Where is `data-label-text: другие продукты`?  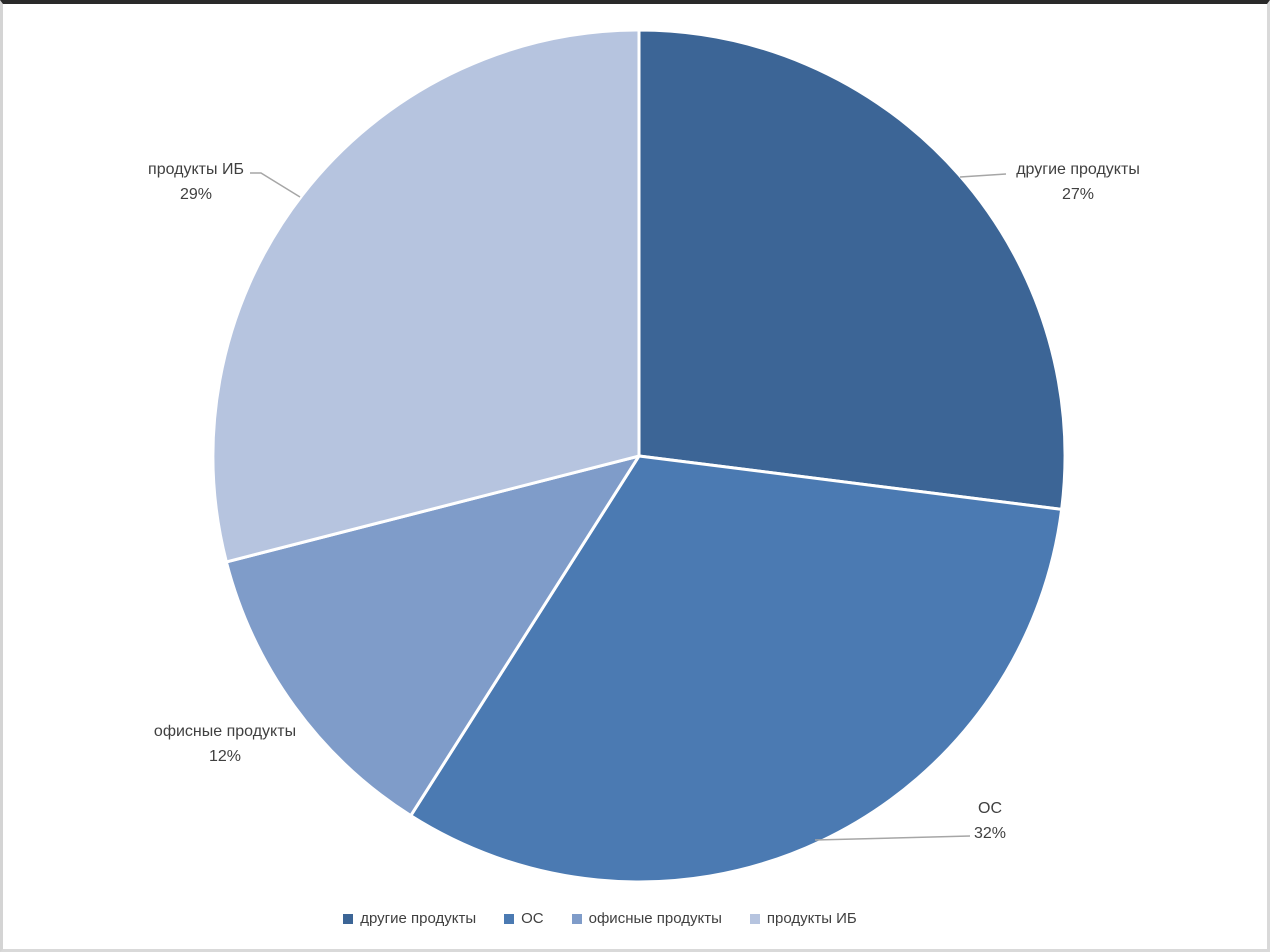
data-label-text: другие продукты is located at coordinates (1078, 169).